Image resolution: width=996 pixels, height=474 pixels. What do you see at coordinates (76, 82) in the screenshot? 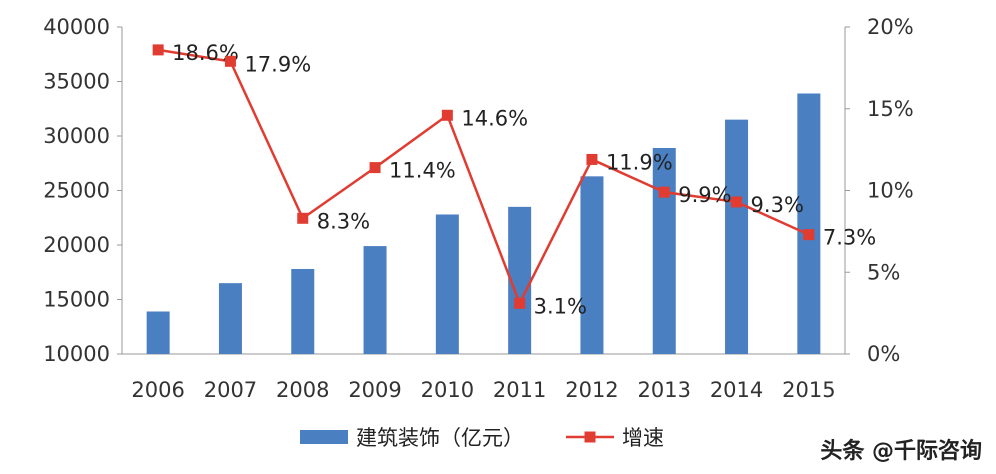
I see `y-left-tick-label: 35000` at bounding box center [76, 82].